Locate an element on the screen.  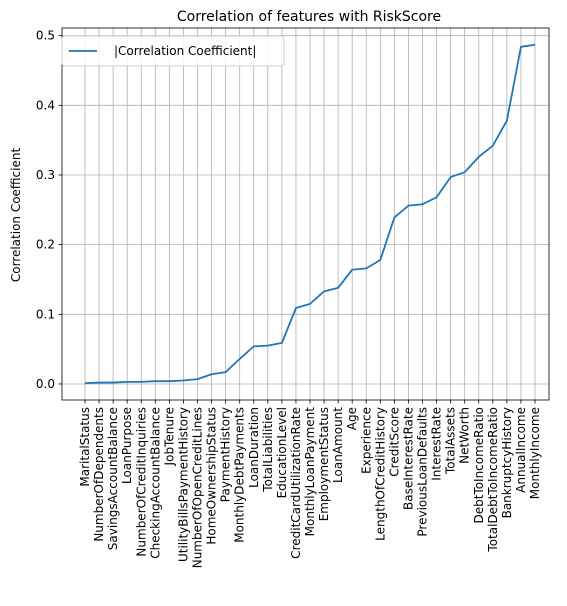
x-tick-label: CreditCardUtilizationRate is located at coordinates (296, 483).